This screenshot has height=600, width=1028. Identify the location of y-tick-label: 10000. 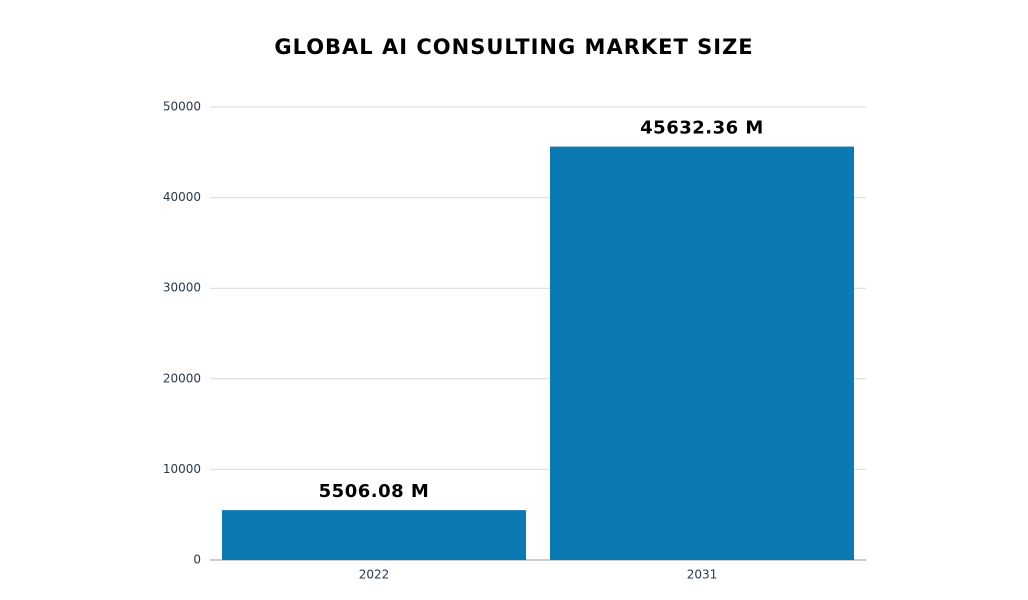
(182, 469).